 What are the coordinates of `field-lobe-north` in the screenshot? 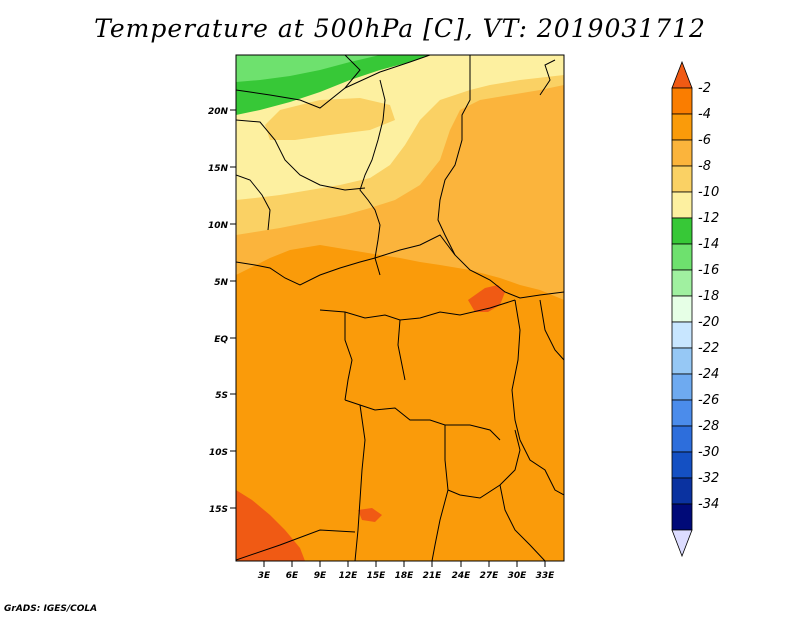 It's located at (330, 119).